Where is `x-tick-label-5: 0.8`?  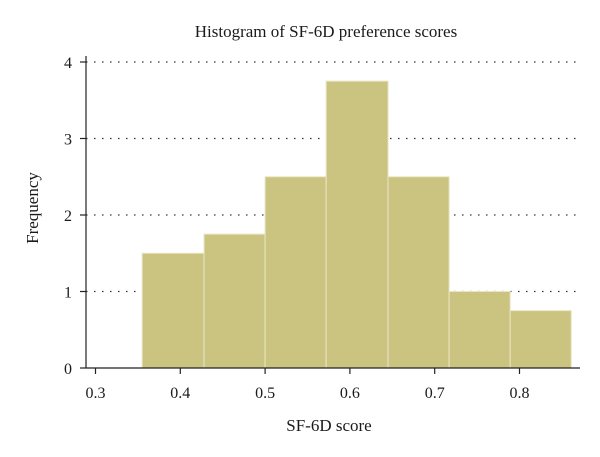
x-tick-label-5: 0.8 is located at coordinates (520, 393).